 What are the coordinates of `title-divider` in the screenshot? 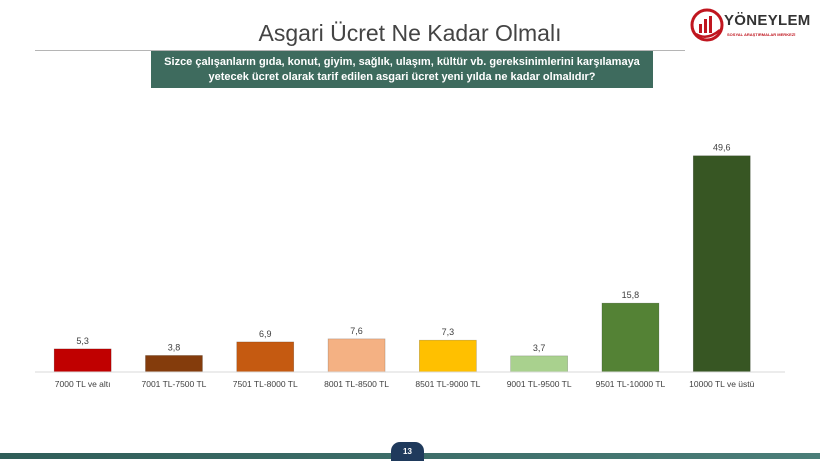 It's located at (360, 50).